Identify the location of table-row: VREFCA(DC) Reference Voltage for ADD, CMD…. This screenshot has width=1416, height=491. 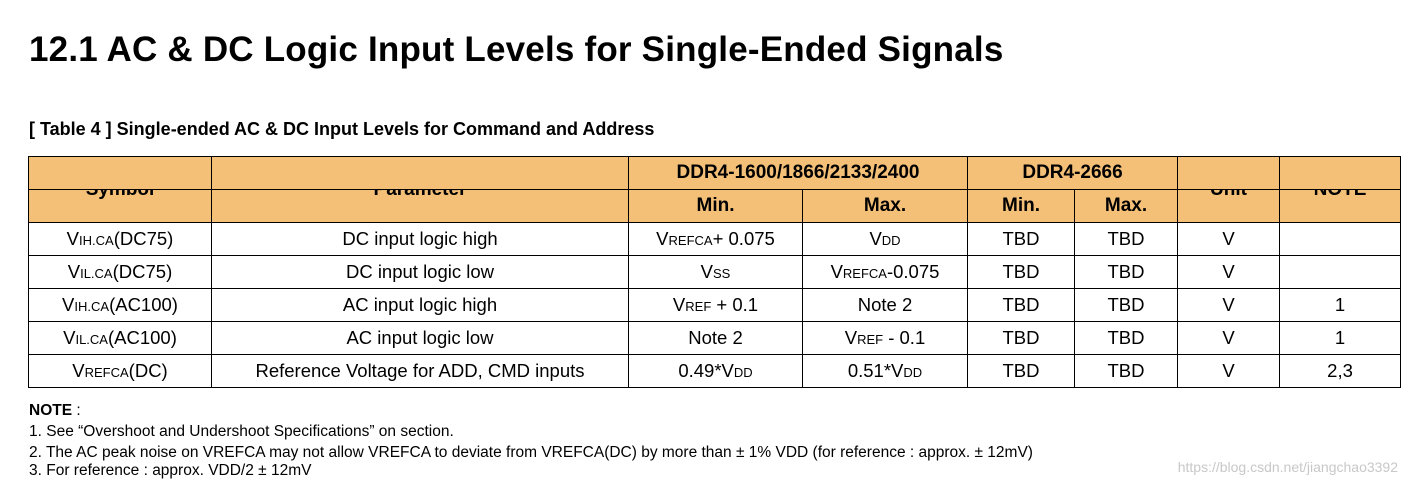
(715, 371).